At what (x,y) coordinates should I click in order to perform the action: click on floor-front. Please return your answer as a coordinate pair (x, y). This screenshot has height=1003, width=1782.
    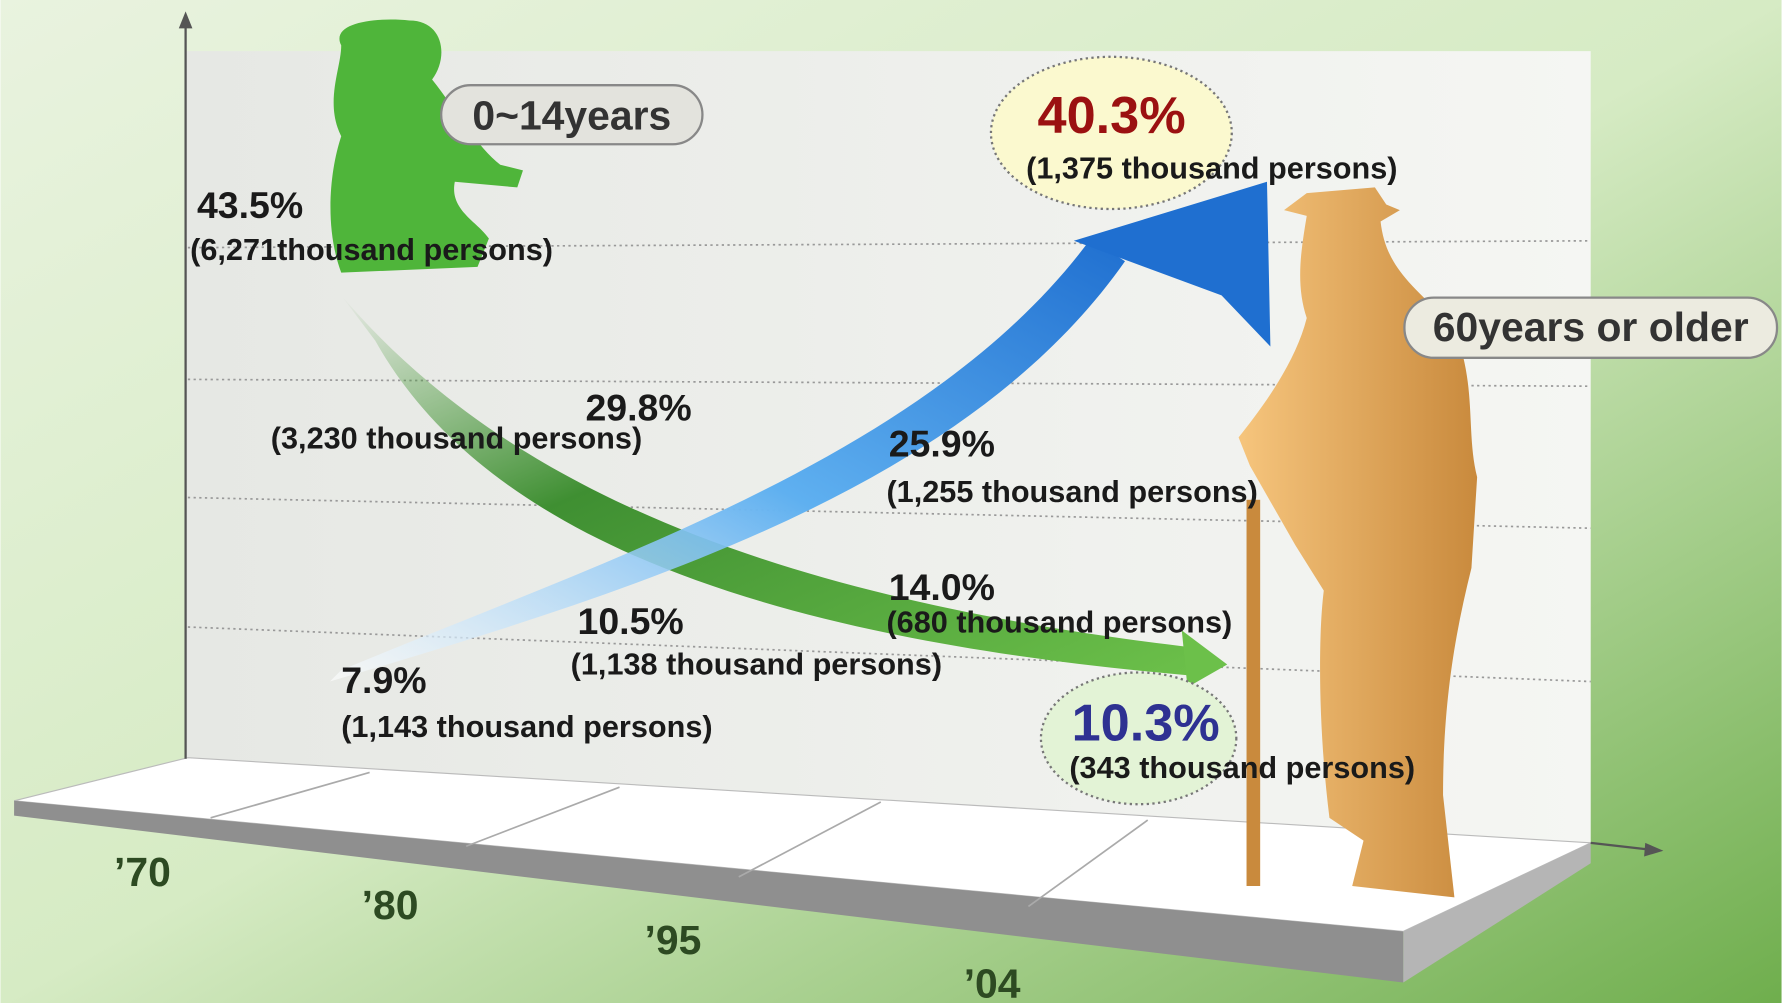
    Looking at the image, I should click on (709, 891).